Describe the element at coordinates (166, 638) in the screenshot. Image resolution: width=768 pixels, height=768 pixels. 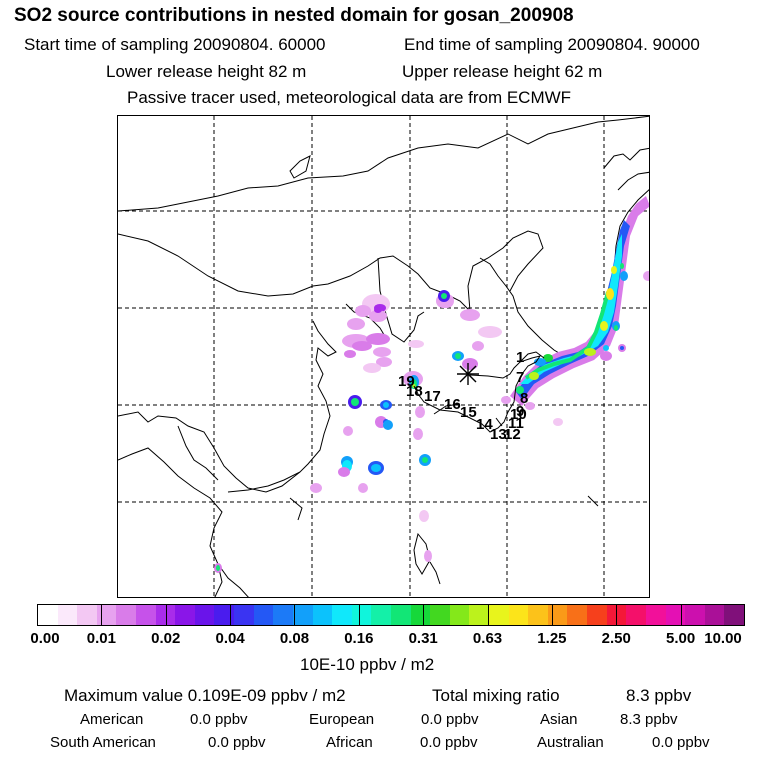
I see `colorbar-label: 0.02` at that location.